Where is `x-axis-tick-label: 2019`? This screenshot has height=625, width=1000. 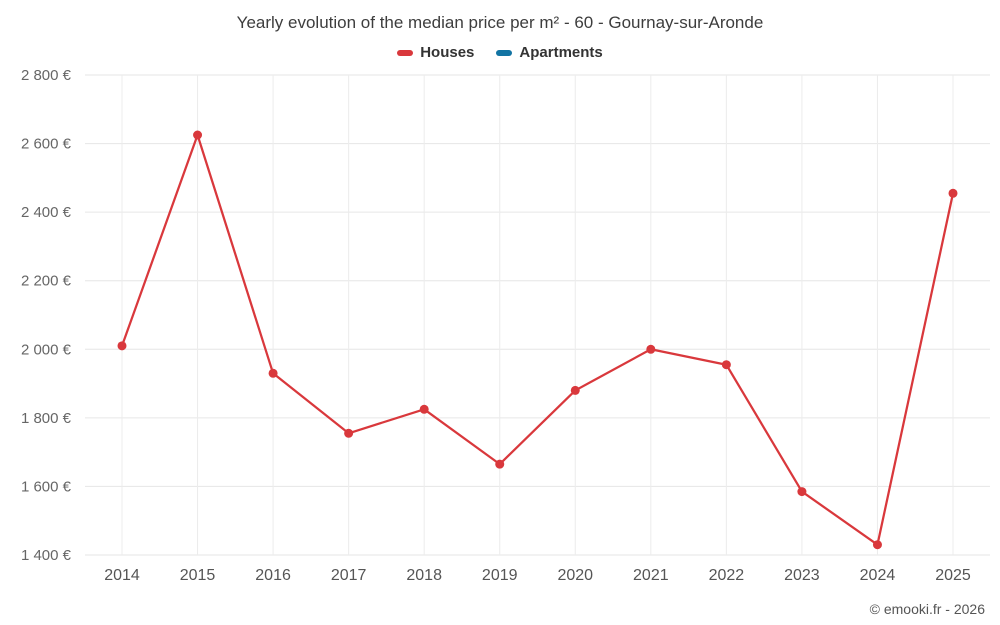
x-axis-tick-label: 2019 is located at coordinates (500, 575).